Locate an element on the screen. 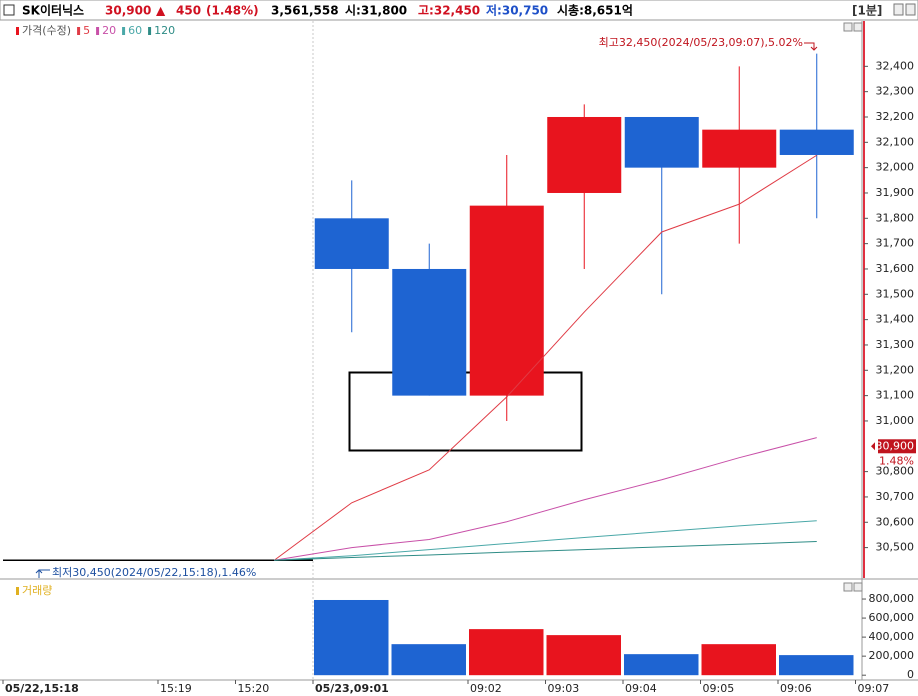  price: 30,900 is located at coordinates (128, 11).